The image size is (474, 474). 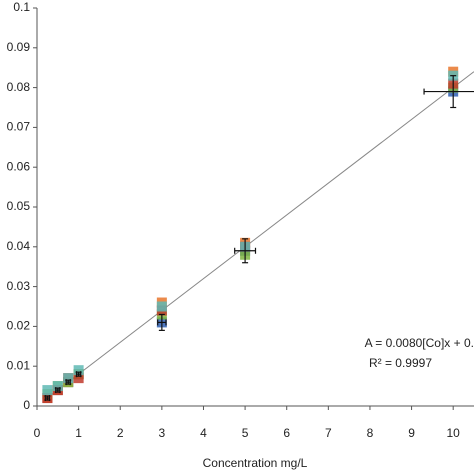 What do you see at coordinates (245, 433) in the screenshot?
I see `x-tick-label: 5` at bounding box center [245, 433].